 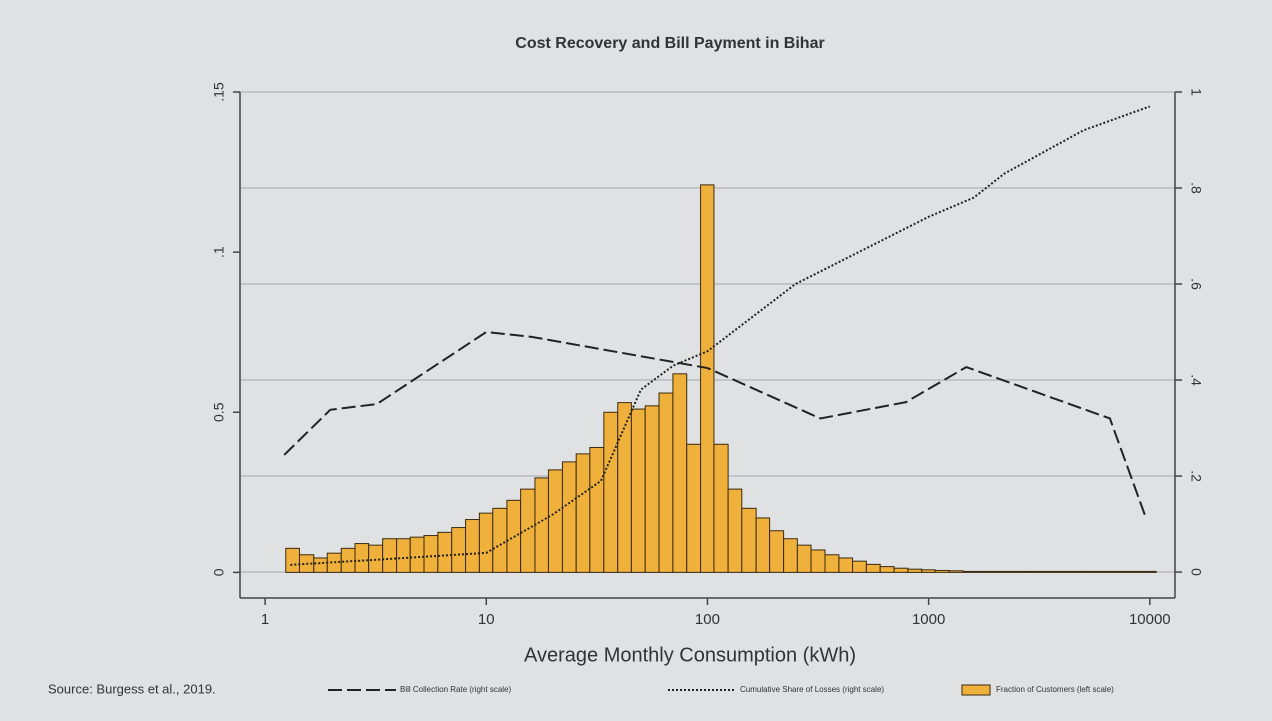 What do you see at coordinates (219, 252) in the screenshot?
I see `y-tick-label: .1` at bounding box center [219, 252].